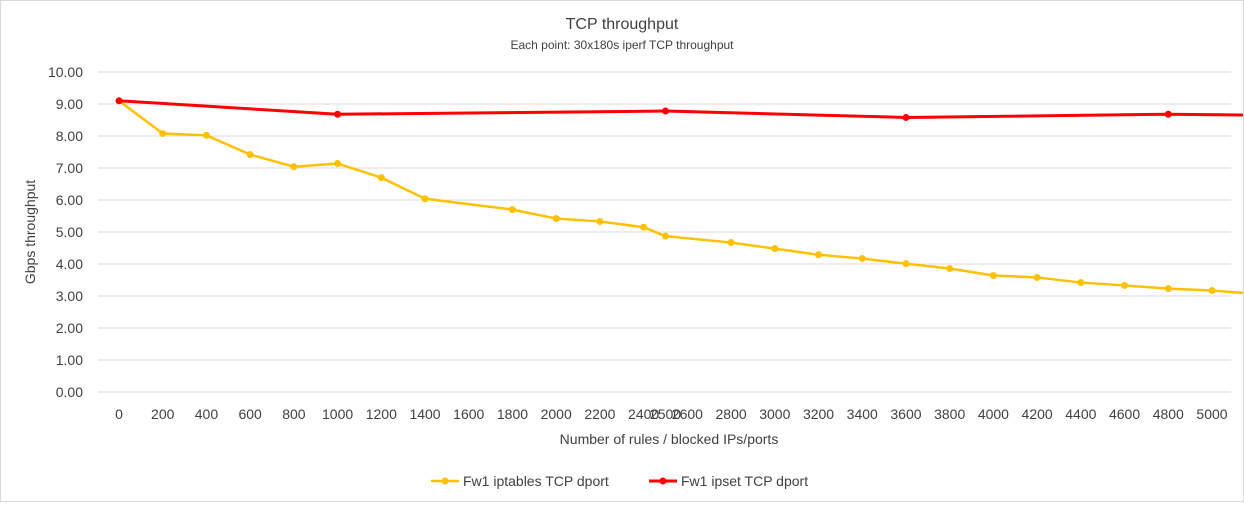 This screenshot has width=1244, height=506. What do you see at coordinates (536, 481) in the screenshot?
I see `legend-label: Fw1 iptables TCP dport` at bounding box center [536, 481].